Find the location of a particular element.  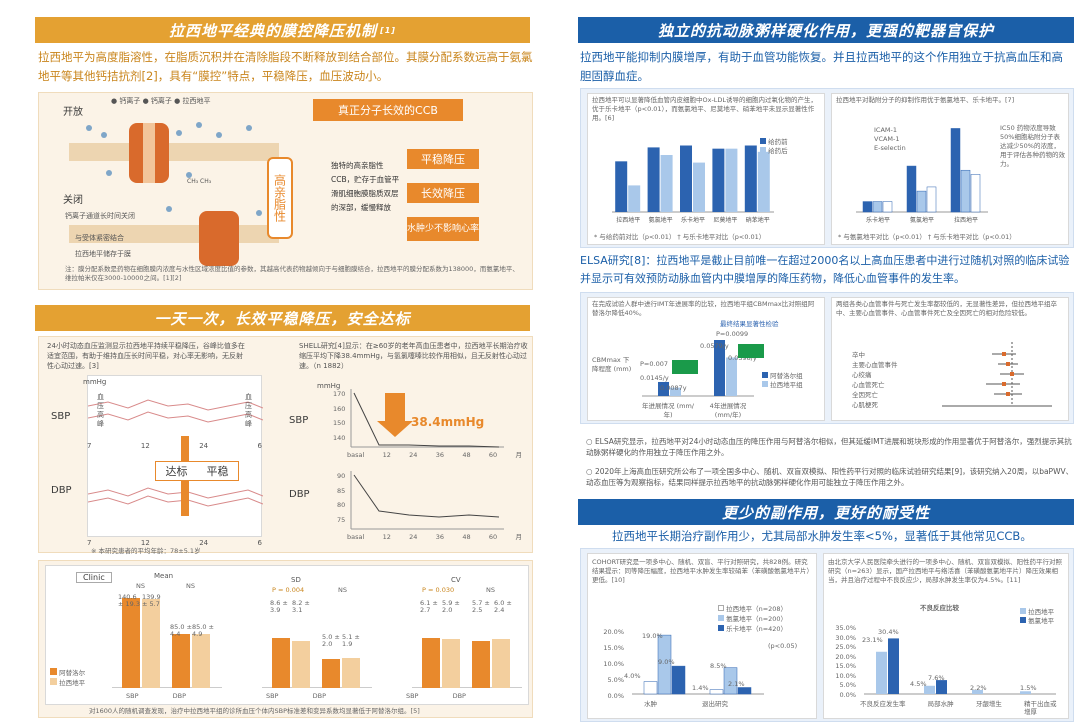

pku-val-4: 7.6% is located at coordinates (936, 678).